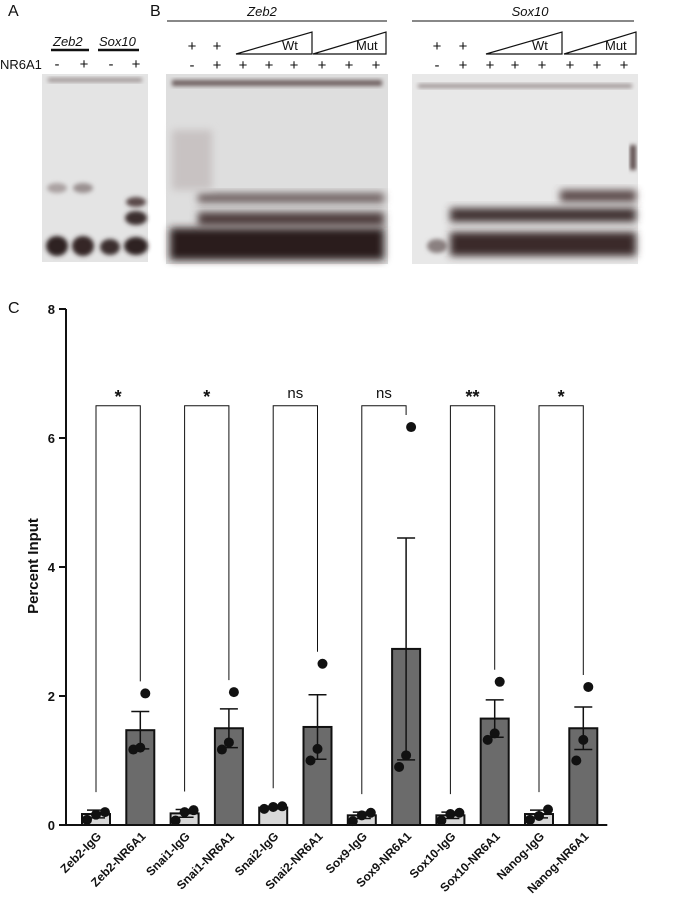 This screenshot has height=916, width=685. What do you see at coordinates (52, 567) in the screenshot?
I see `y-tick-label: 4` at bounding box center [52, 567].